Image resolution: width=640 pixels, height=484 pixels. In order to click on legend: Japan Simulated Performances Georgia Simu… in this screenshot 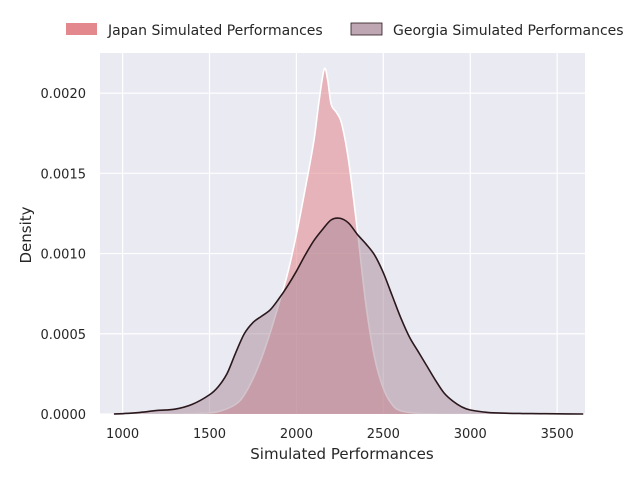, I will do `click(345, 30)`.